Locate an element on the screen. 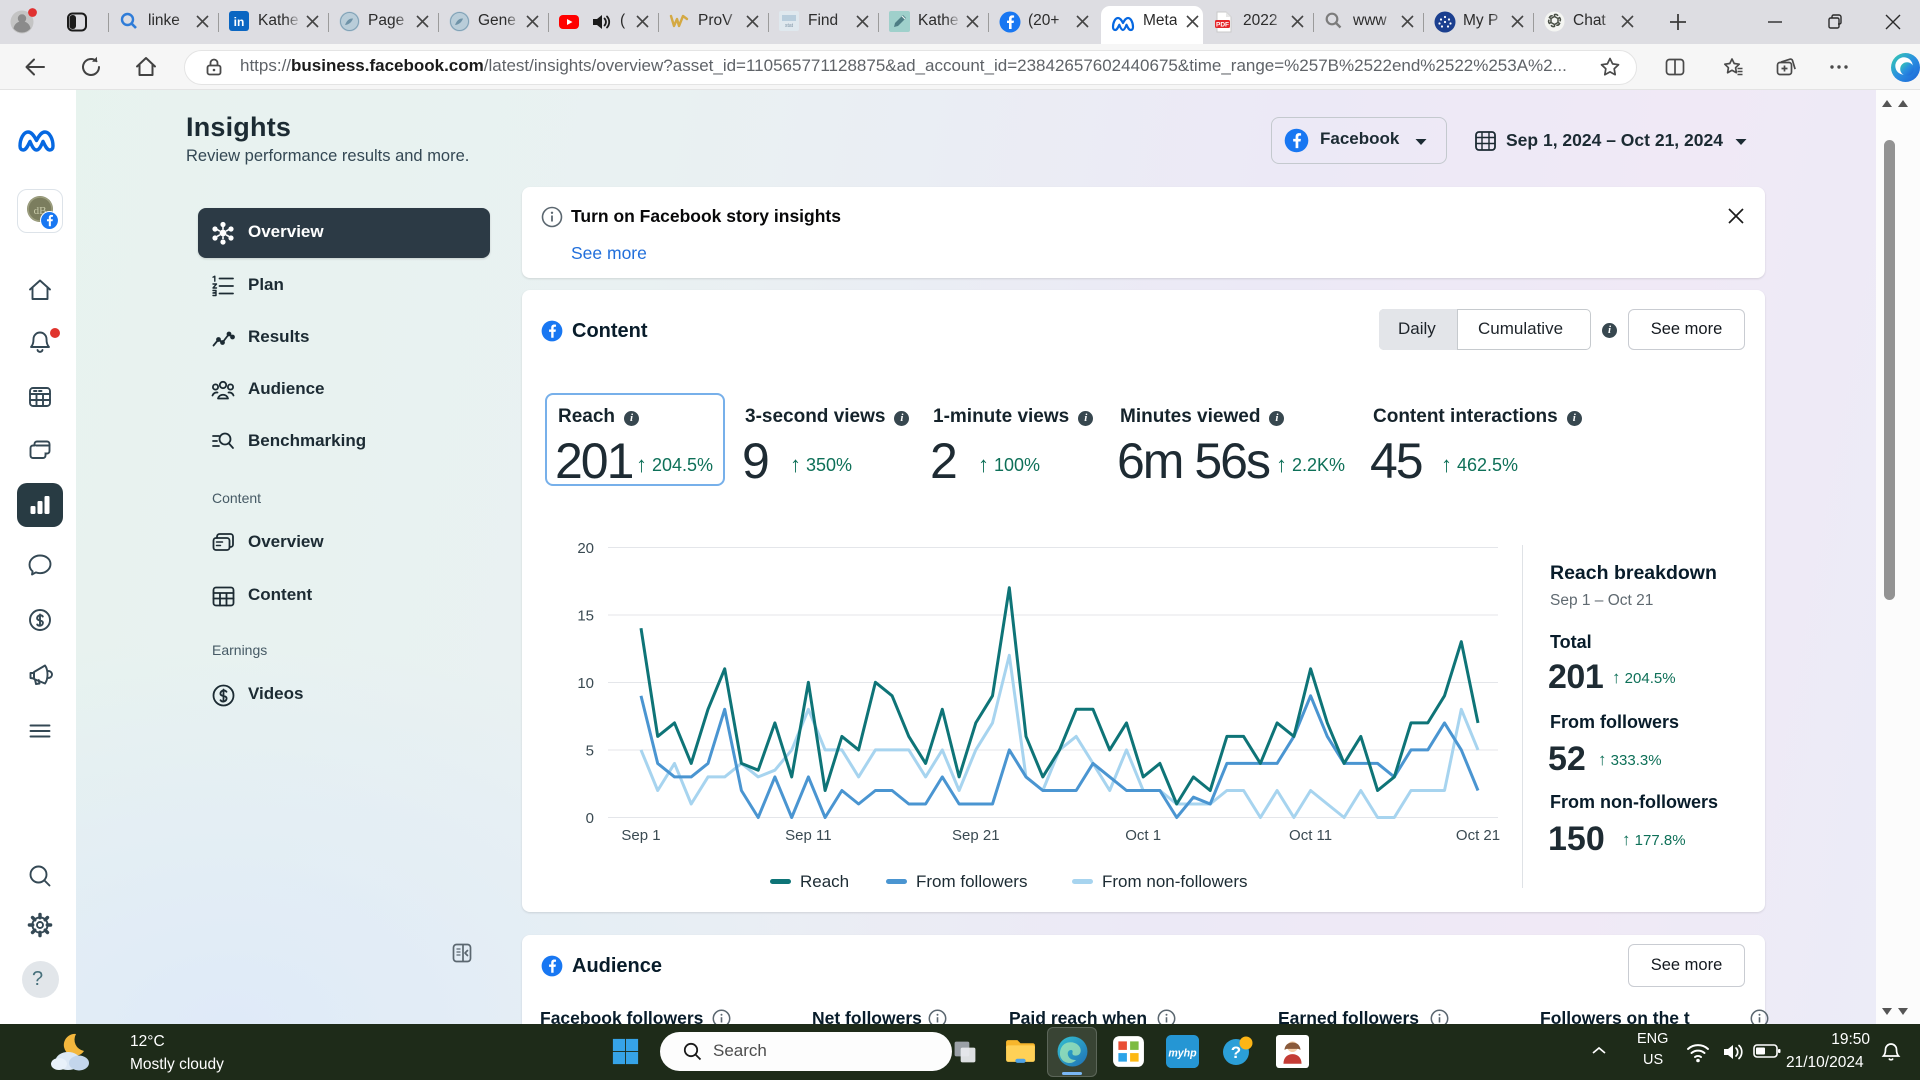  svg-text: myhp is located at coordinates (1182, 1053).